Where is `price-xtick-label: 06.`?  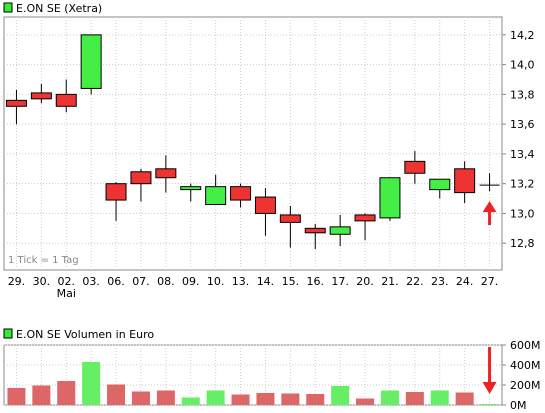 price-xtick-label: 06. is located at coordinates (116, 281).